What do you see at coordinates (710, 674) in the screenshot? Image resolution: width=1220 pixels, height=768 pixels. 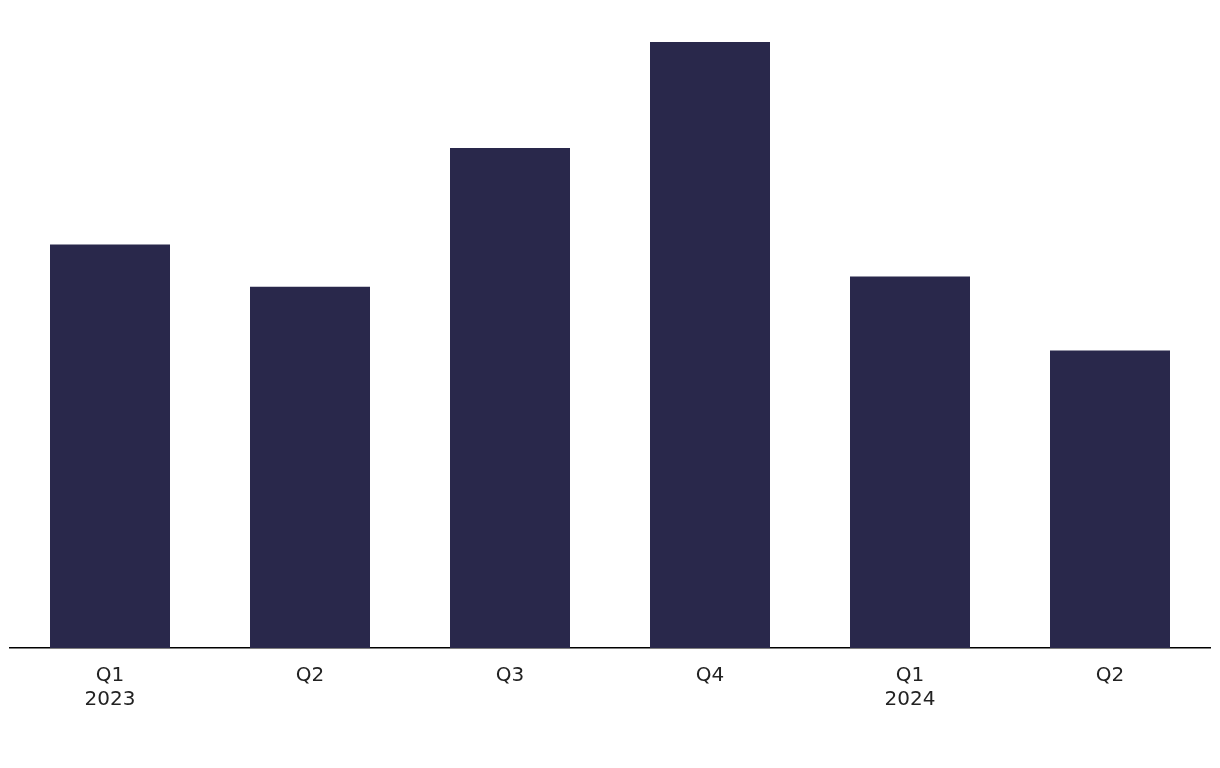 I see `x-tick-label: Q4` at bounding box center [710, 674].